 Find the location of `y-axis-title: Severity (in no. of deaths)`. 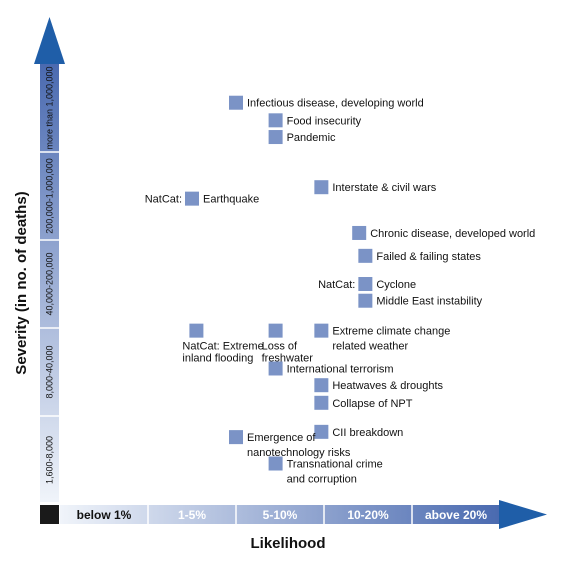

y-axis-title: Severity (in no. of deaths) is located at coordinates (21, 282).